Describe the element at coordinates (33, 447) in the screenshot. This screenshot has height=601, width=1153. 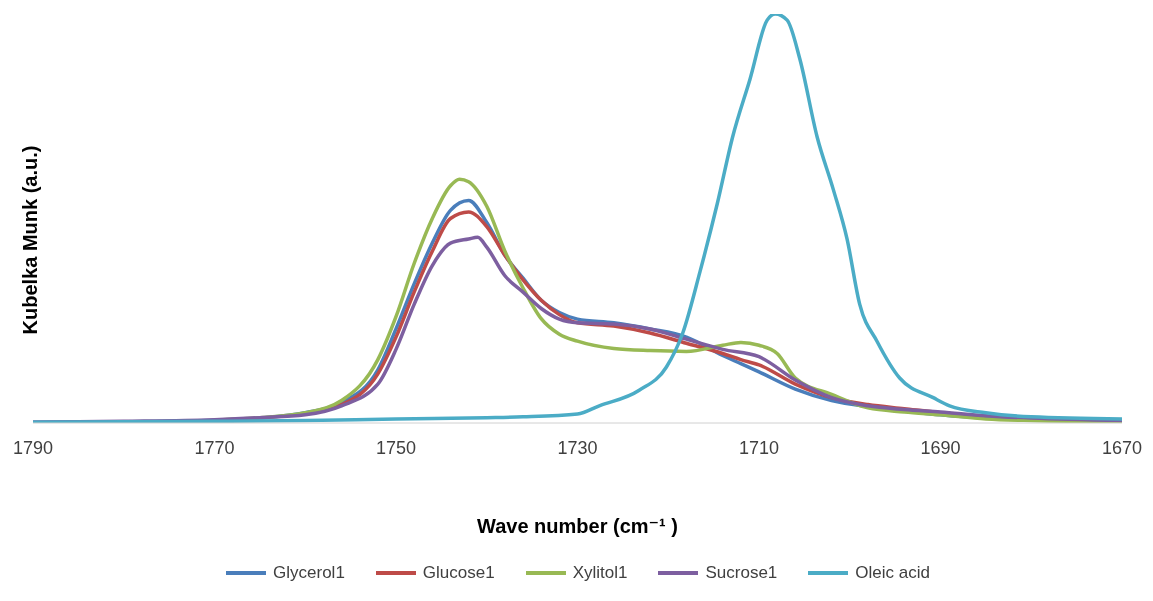
I see `x-tick-label: 1790` at that location.